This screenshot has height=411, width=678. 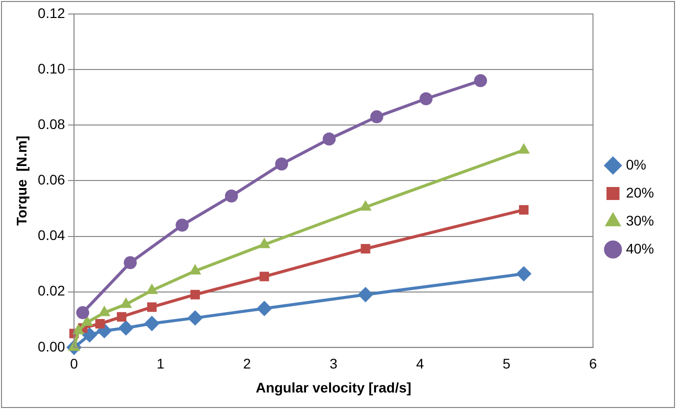 What do you see at coordinates (247, 364) in the screenshot?
I see `x-tick-label: 2` at bounding box center [247, 364].